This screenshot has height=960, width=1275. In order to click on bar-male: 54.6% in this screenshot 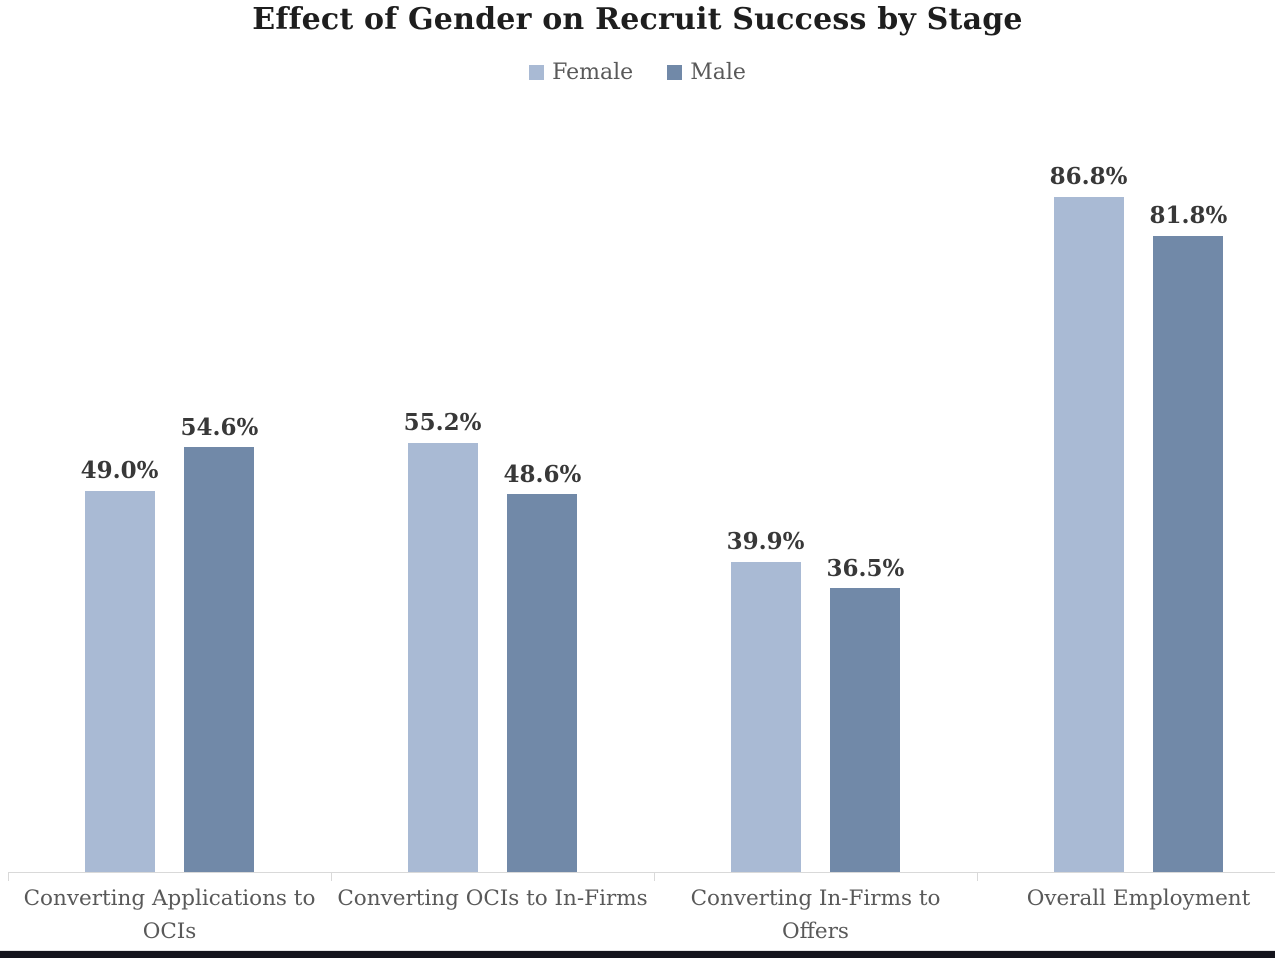, I will do `click(219, 483)`.